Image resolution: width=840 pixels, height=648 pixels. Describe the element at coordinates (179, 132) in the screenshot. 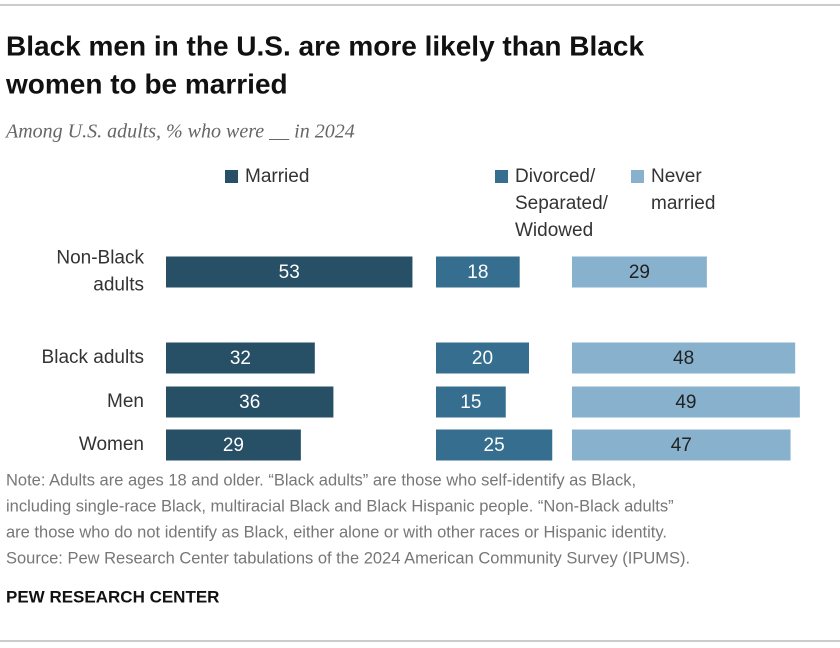

I see `subtitle: Among U.S. adults, % who were __ in 2024` at that location.